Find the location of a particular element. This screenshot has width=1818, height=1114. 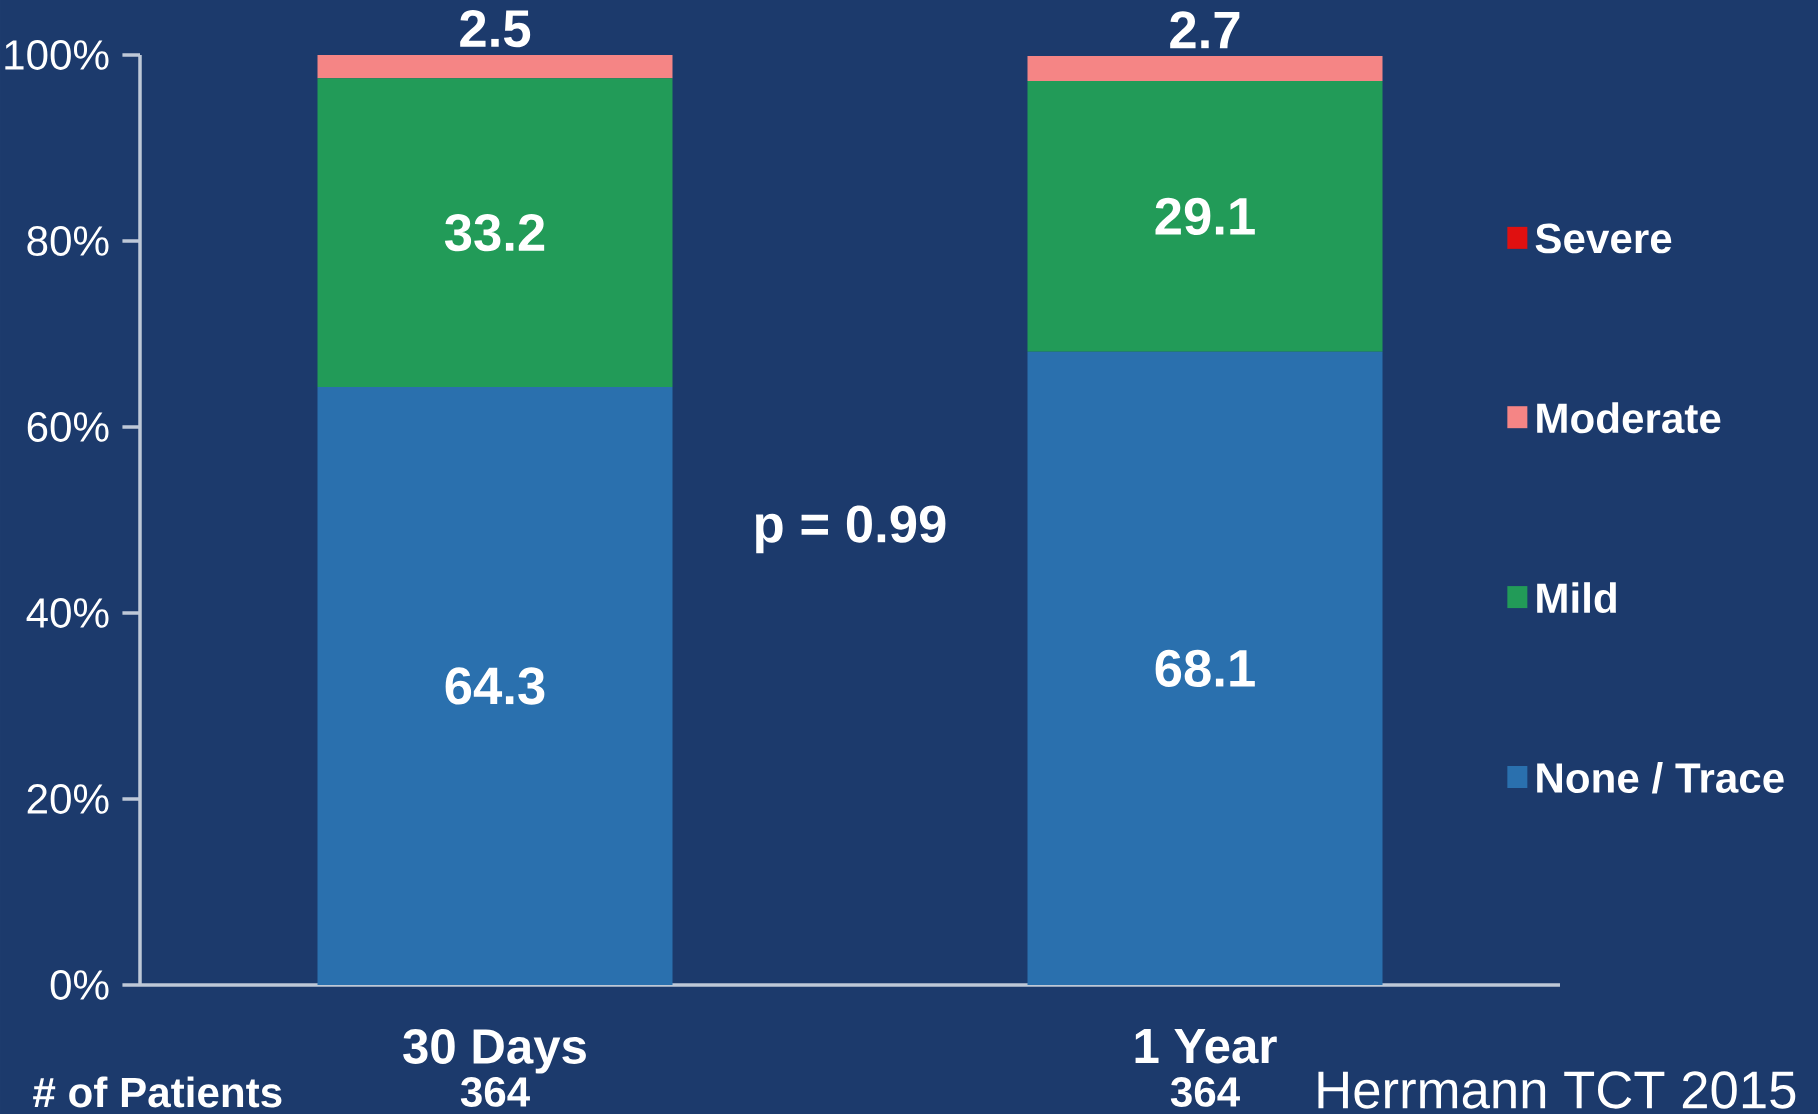

text: # of Patients is located at coordinates (157, 1092).